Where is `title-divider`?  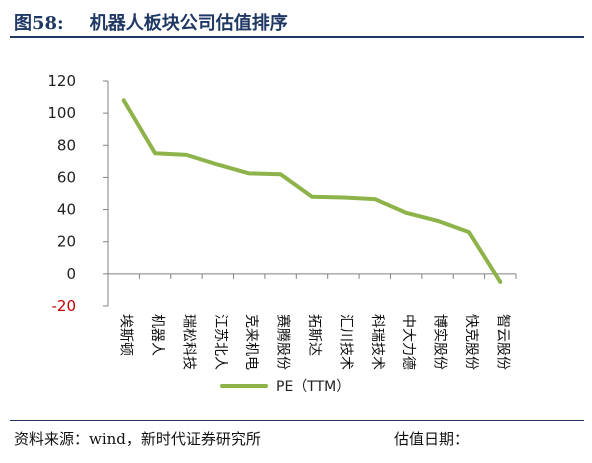
title-divider is located at coordinates (297, 37).